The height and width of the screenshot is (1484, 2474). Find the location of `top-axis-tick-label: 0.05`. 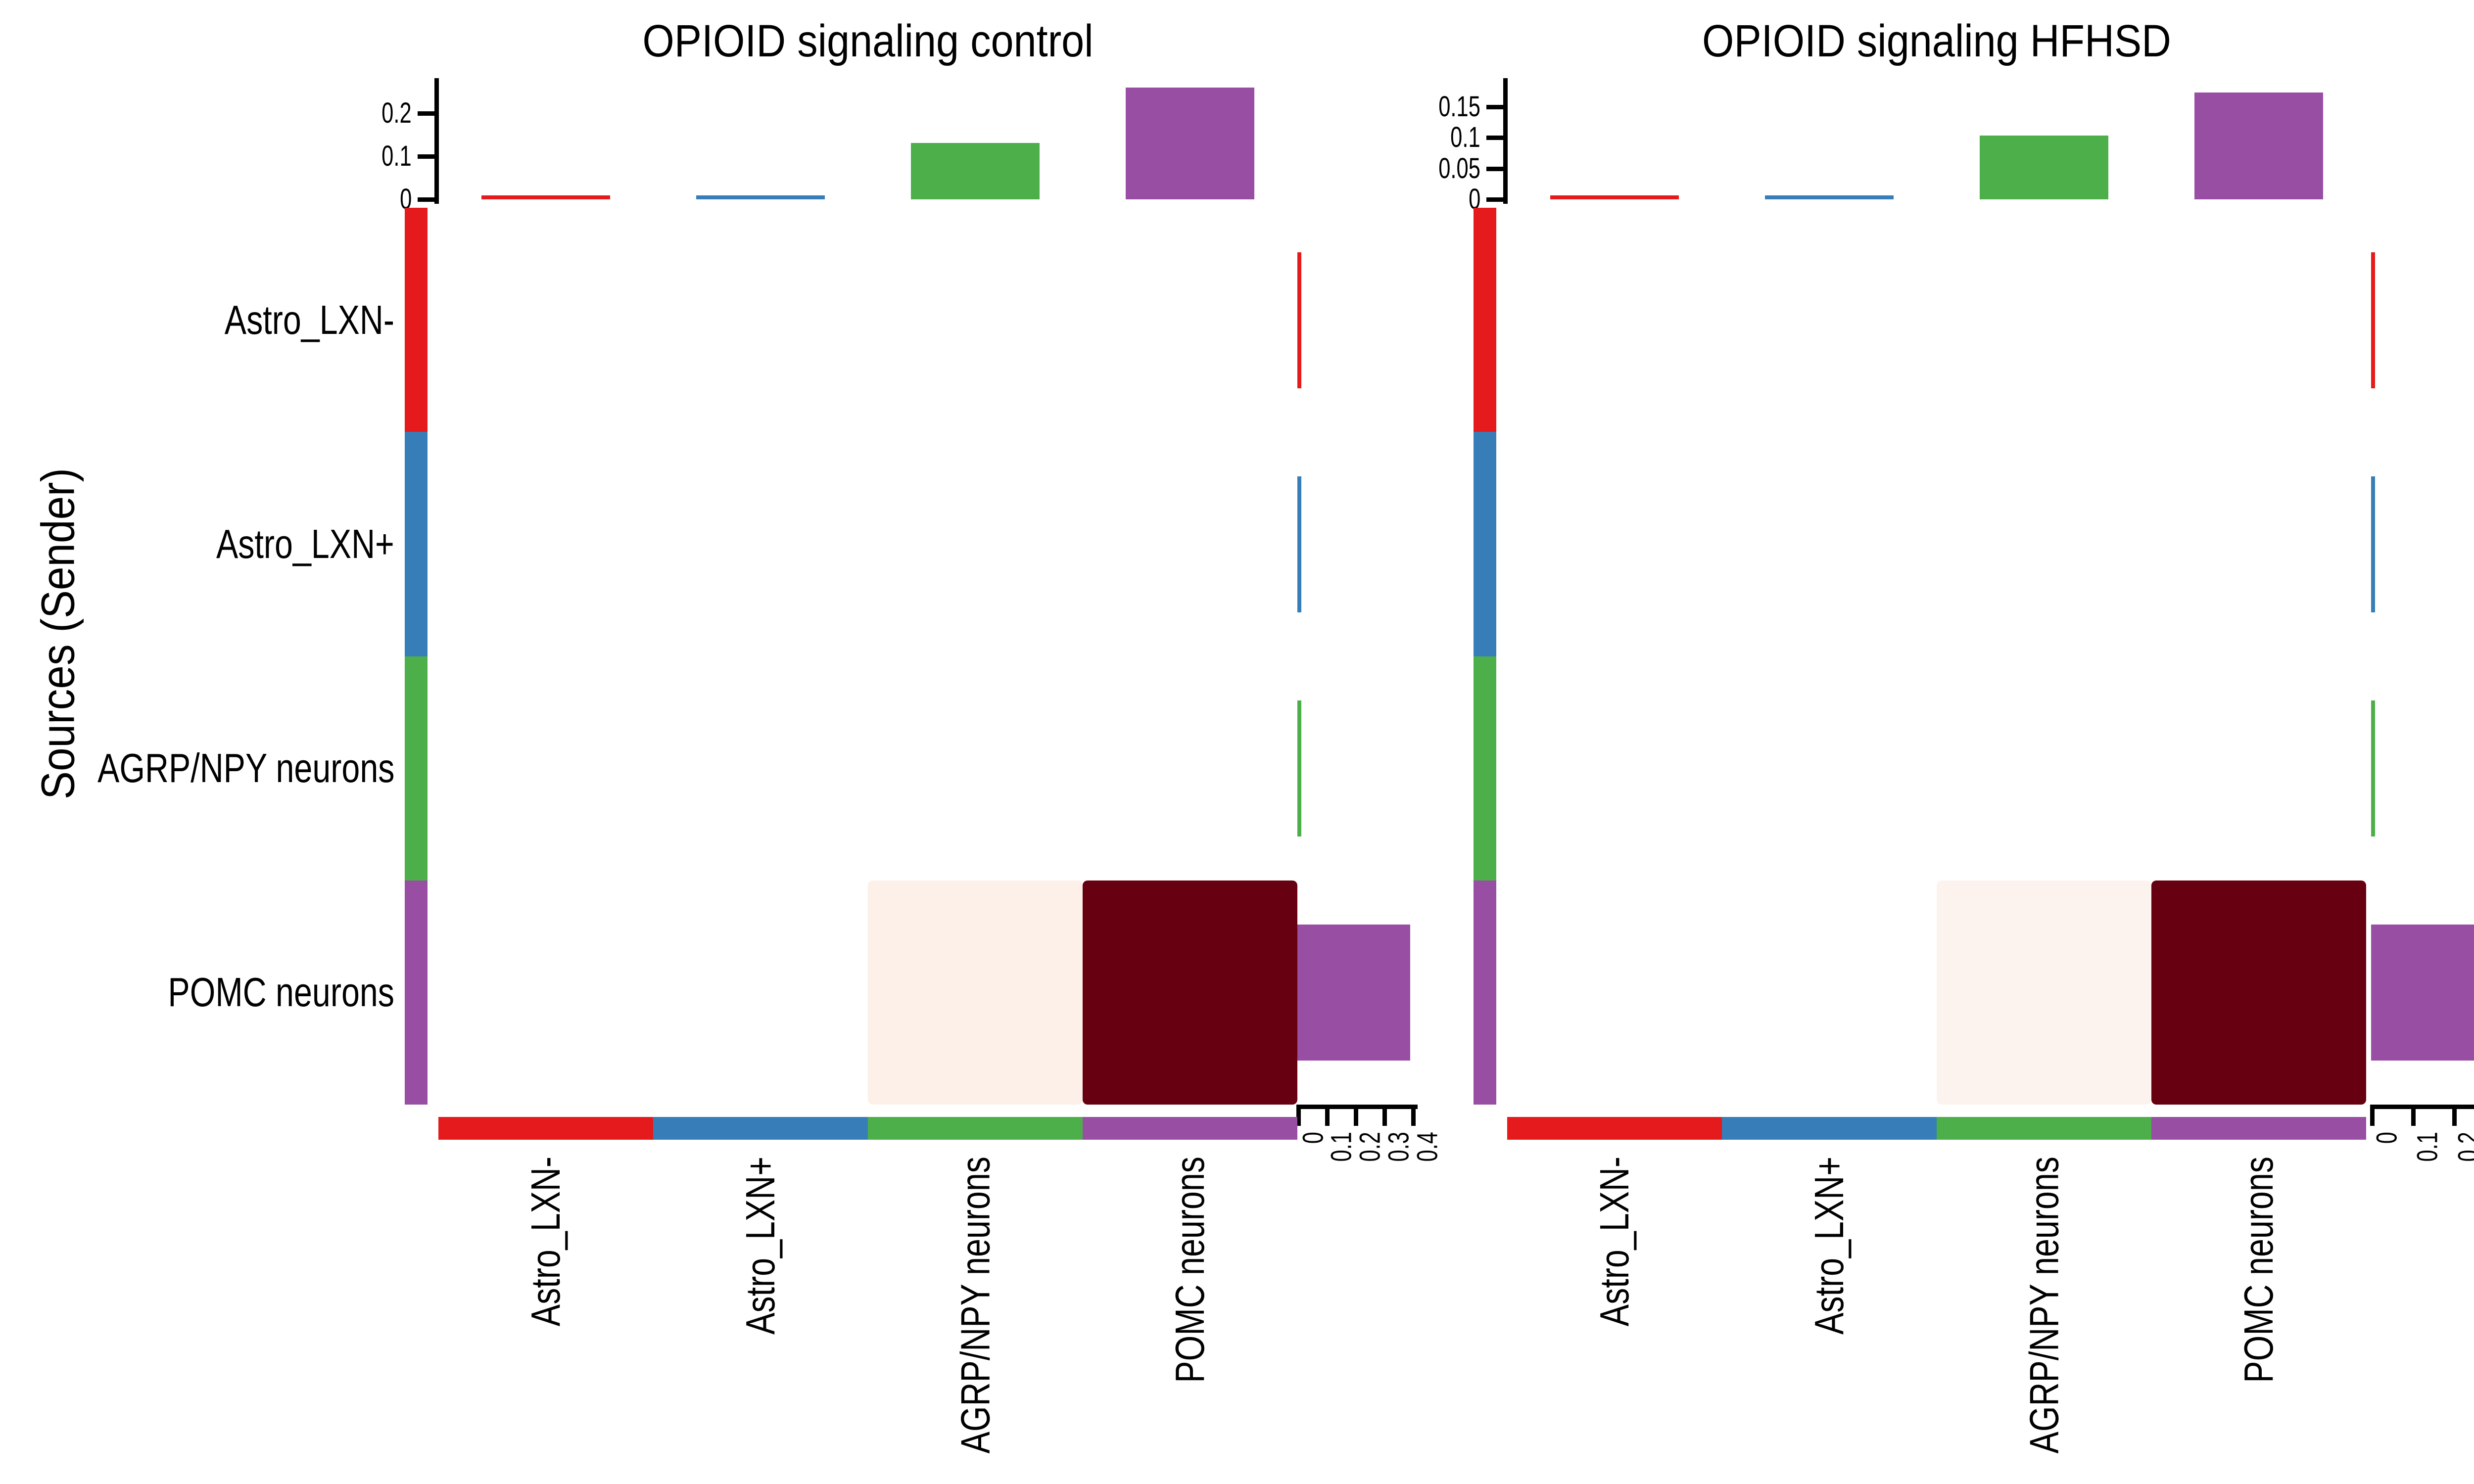

top-axis-tick-label: 0.05 is located at coordinates (1459, 168).